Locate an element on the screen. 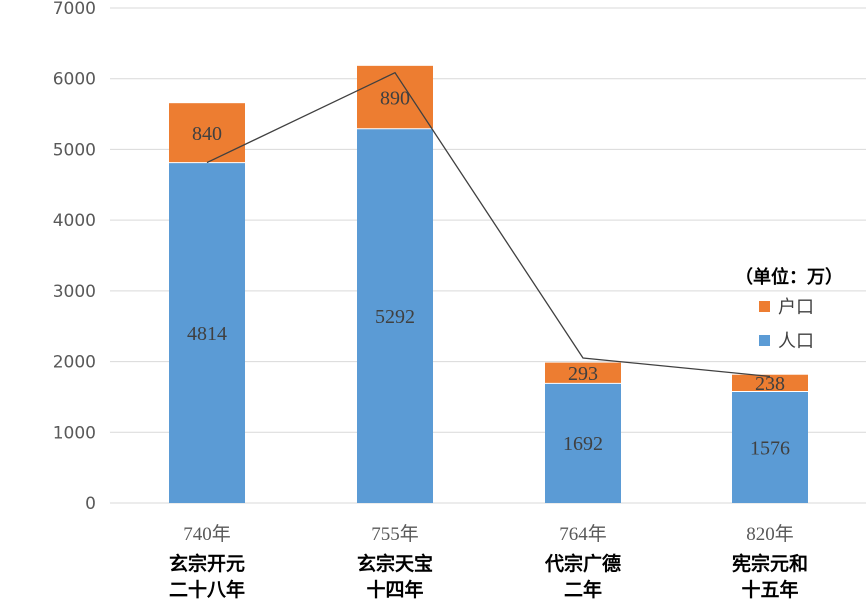 The height and width of the screenshot is (603, 866). y-axis-tick-labels: 0 1000 2000 3000 4000 5000 6000 7000 is located at coordinates (74, 257).